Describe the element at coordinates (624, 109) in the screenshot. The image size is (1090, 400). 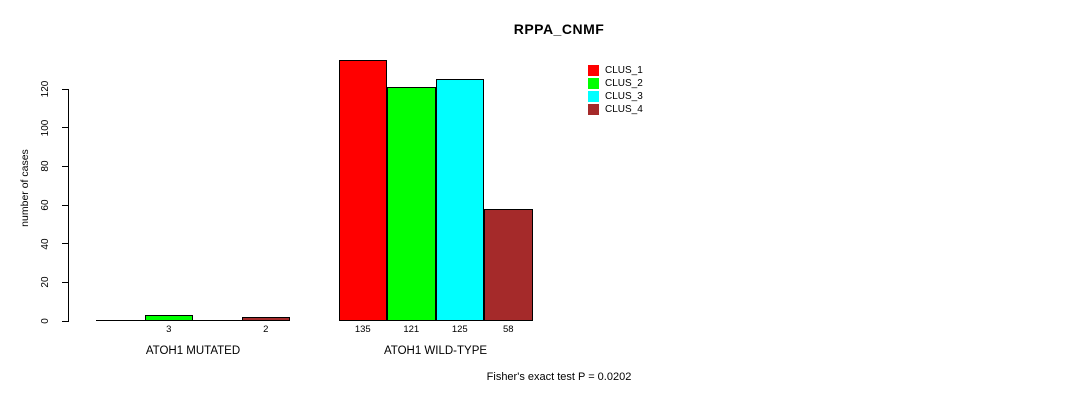
I see `legend-item-label: CLUS_4` at that location.